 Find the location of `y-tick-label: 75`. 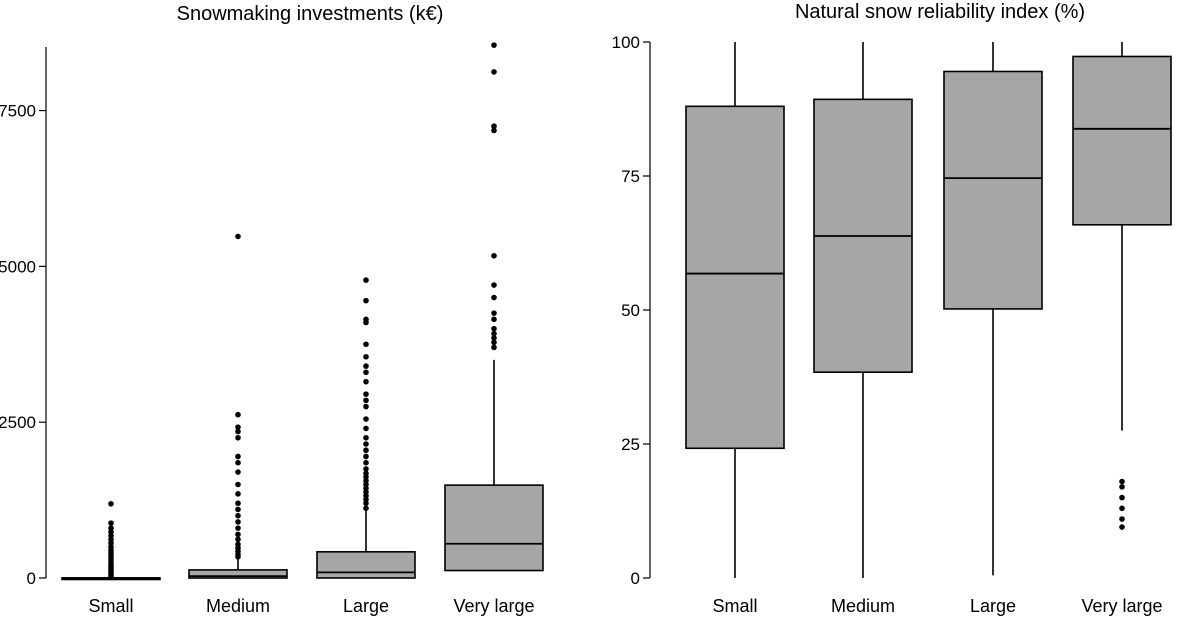

y-tick-label: 75 is located at coordinates (630, 176).